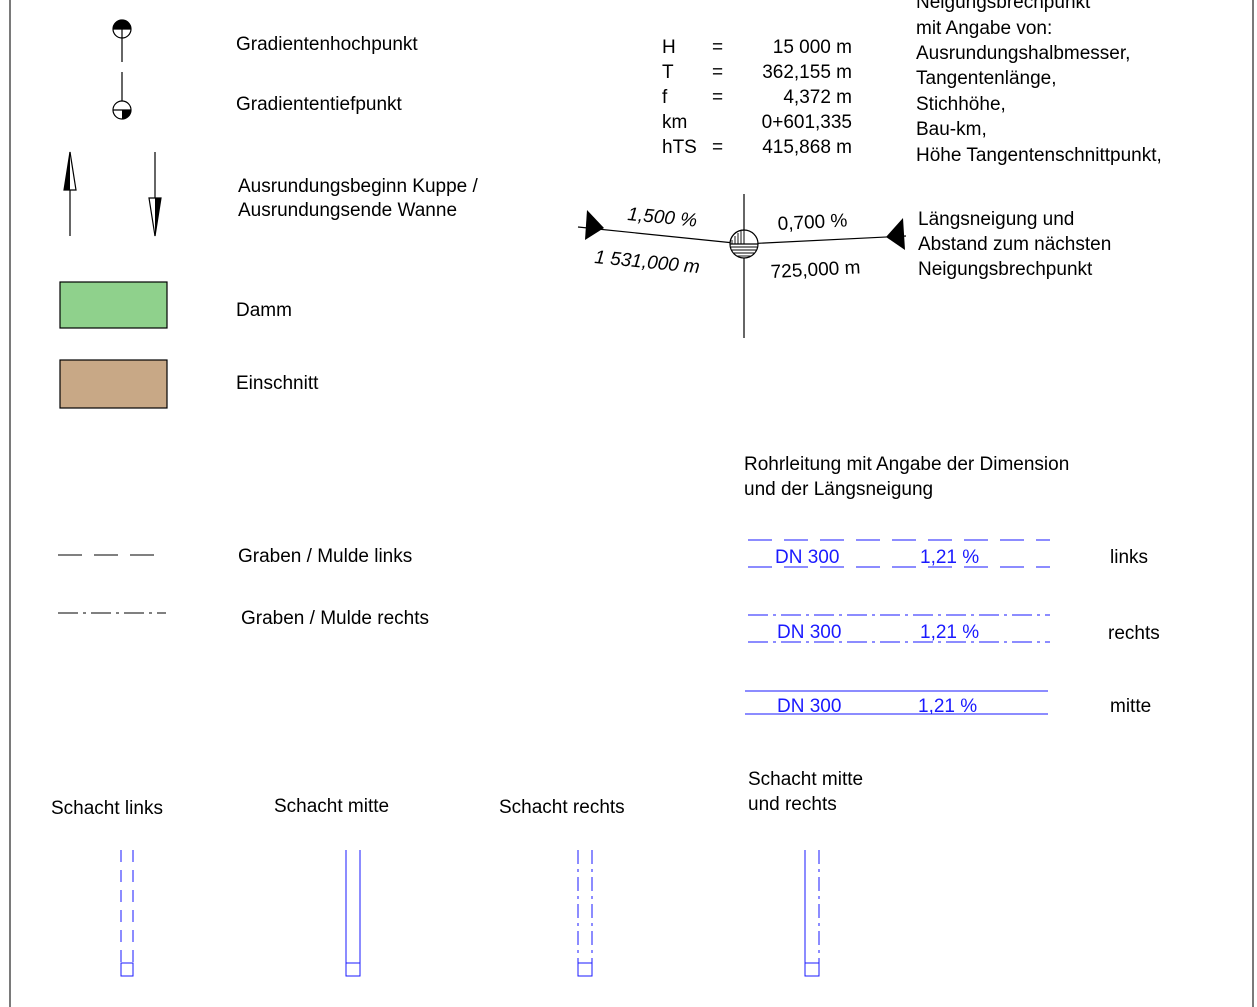 This screenshot has height=1007, width=1257. I want to click on hochpunkt-symbol, so click(122, 40).